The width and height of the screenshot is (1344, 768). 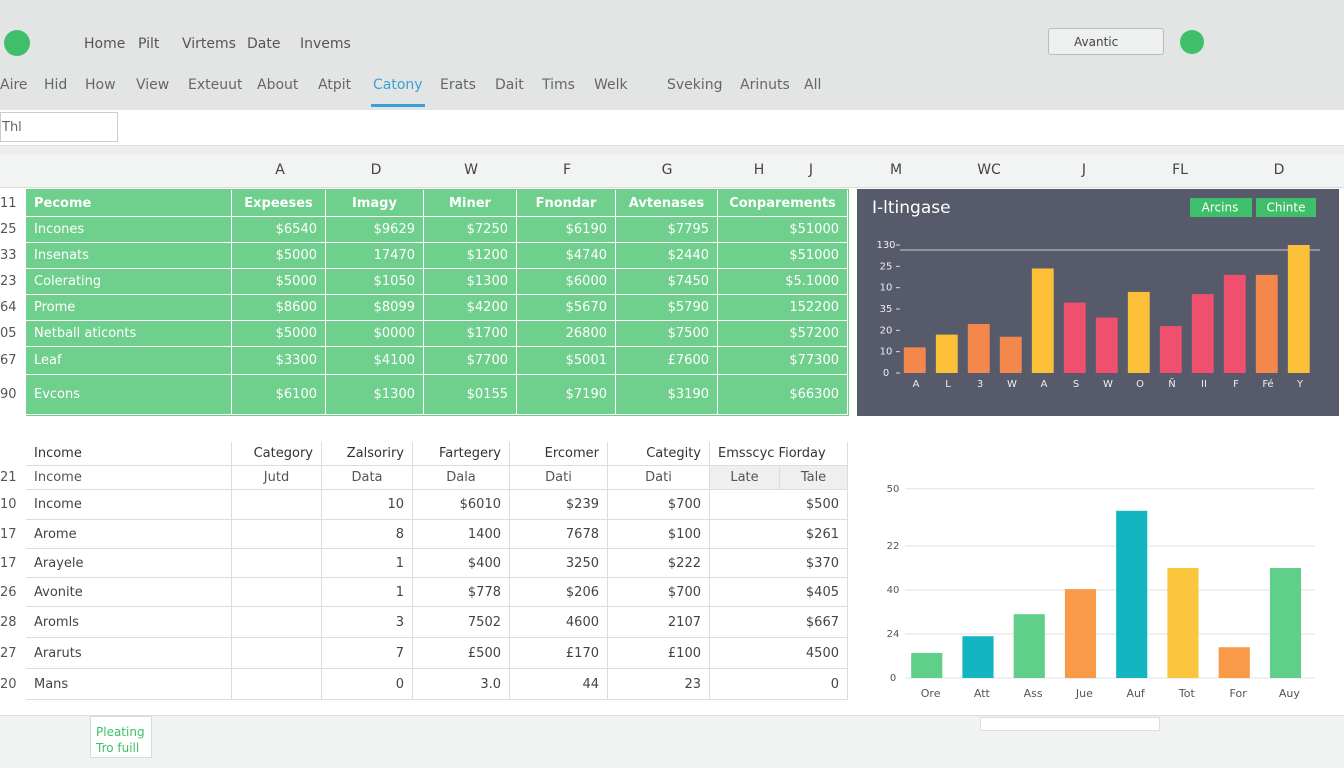 I want to click on row-number: 17, so click(x=8, y=534).